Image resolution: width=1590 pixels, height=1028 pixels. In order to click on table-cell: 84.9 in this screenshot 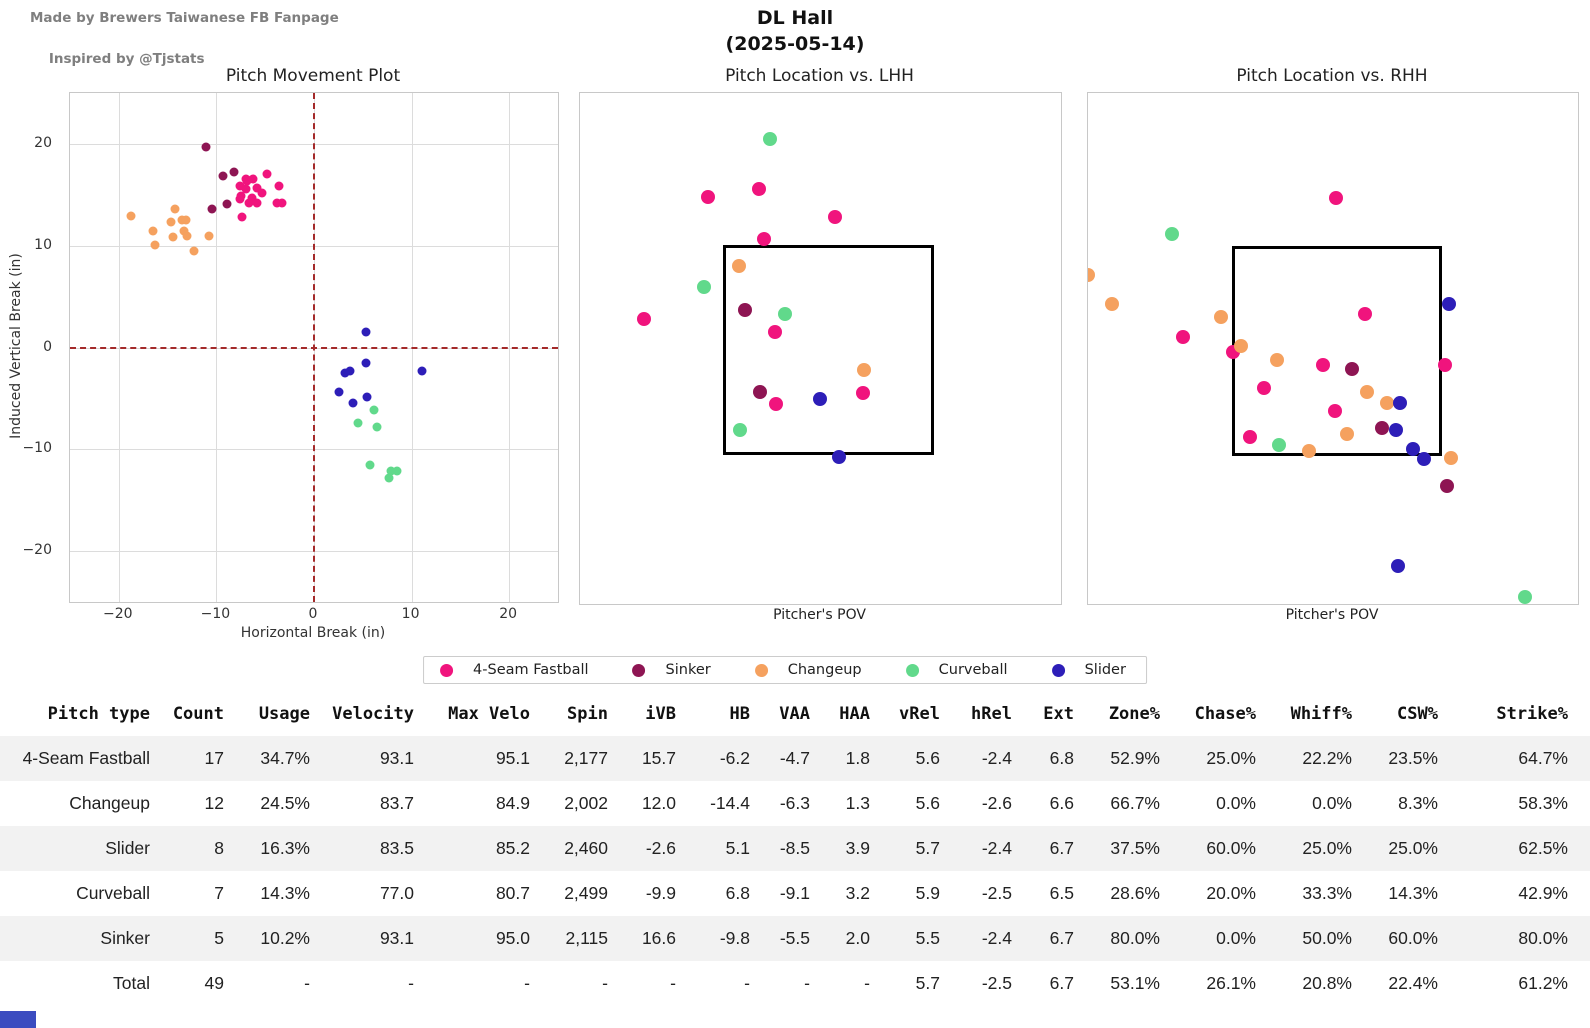, I will do `click(512, 803)`.